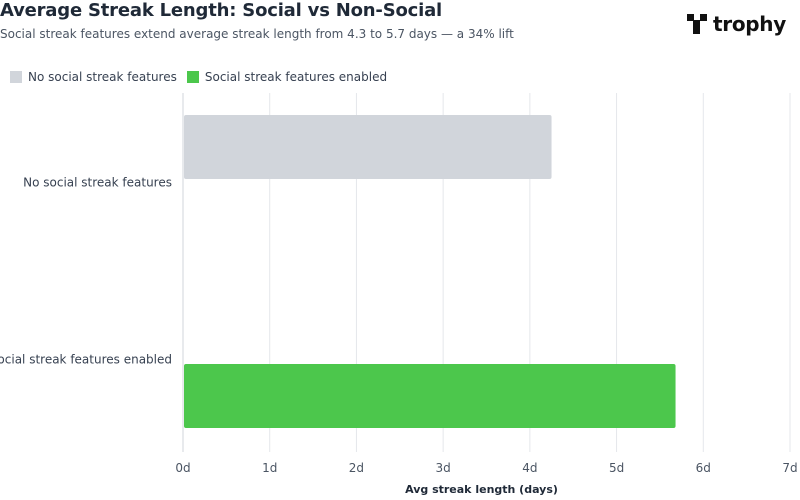 The image size is (800, 500). Describe the element at coordinates (86, 360) in the screenshot. I see `y-category-label: Social streak features enabled` at that location.